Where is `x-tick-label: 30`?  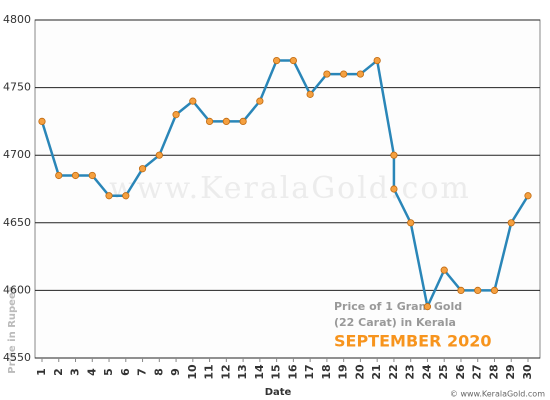
x-tick-label: 30 is located at coordinates (527, 372).